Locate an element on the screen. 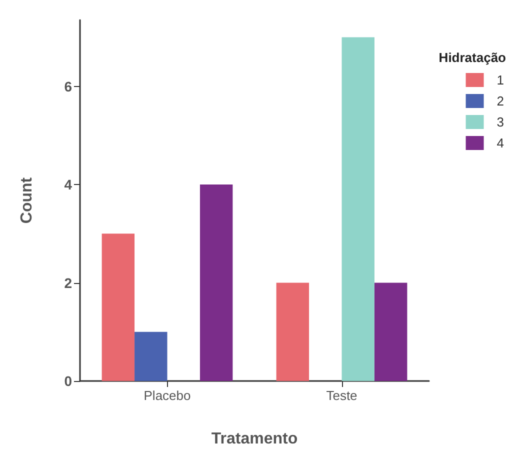  y-tick-label: 4 is located at coordinates (68, 184).